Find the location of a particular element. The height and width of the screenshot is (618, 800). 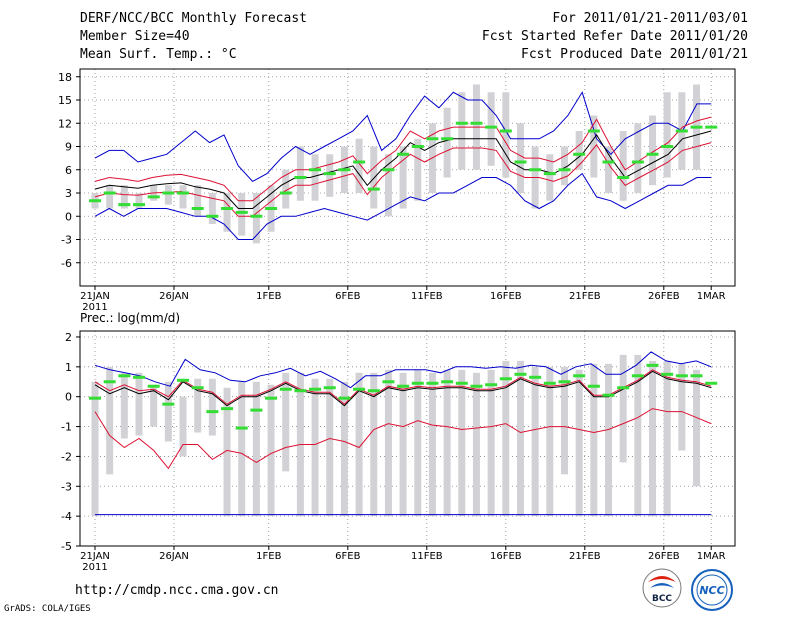

x-tick-label: 1MAR is located at coordinates (711, 296).